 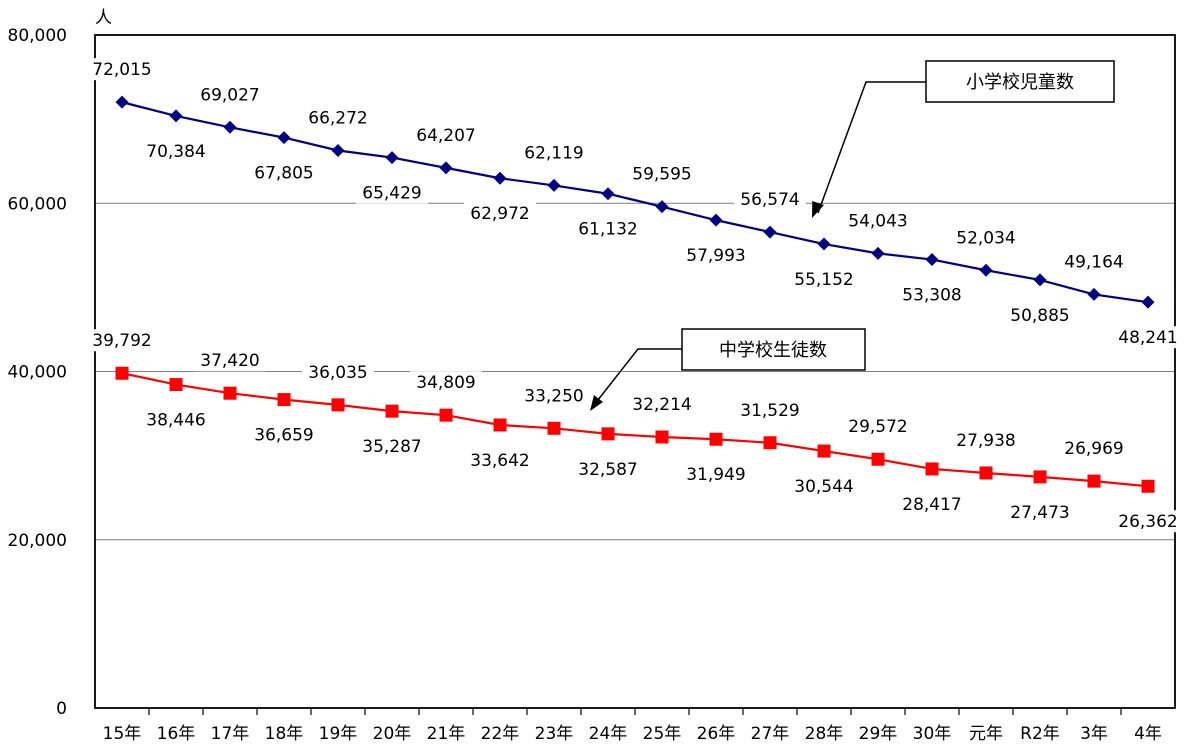 I want to click on data-label: 38,446, so click(x=175, y=421).